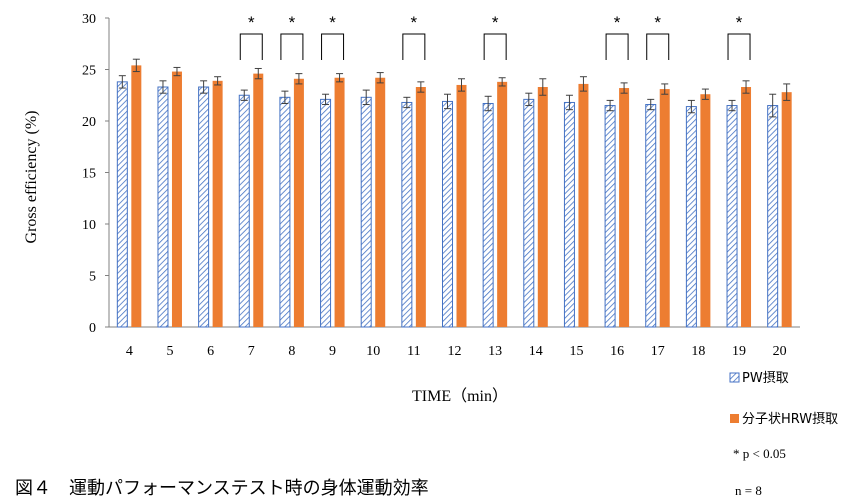 The height and width of the screenshot is (500, 858). Describe the element at coordinates (92, 277) in the screenshot. I see `y-tick-label: 5` at that location.